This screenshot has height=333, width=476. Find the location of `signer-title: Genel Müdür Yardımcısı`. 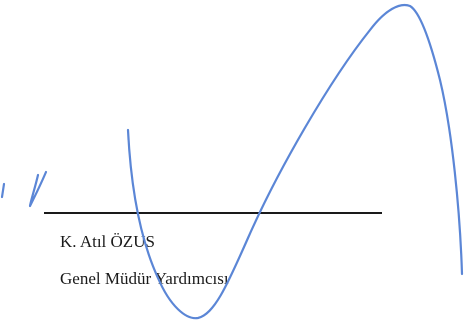

signer-title: Genel Müdür Yardımcısı is located at coordinates (144, 278).